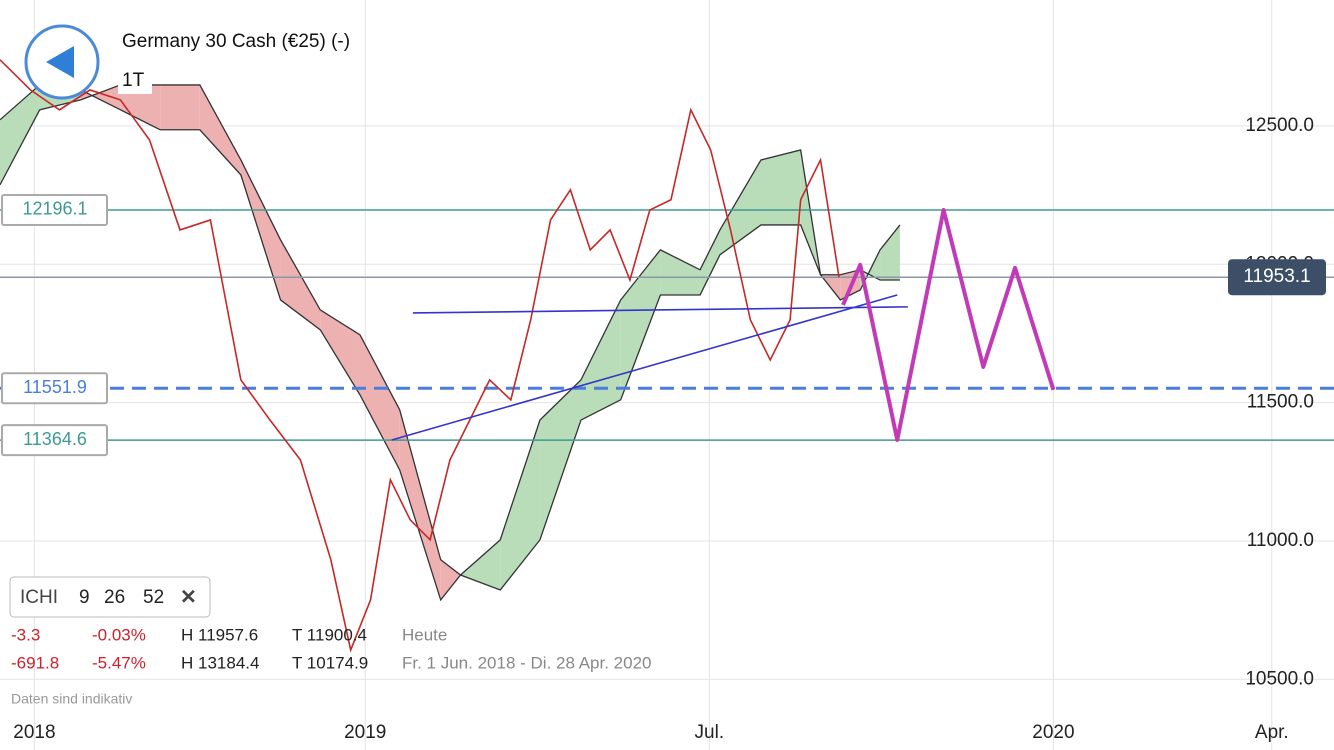 The image size is (1334, 750). I want to click on stat-change: -691.8, so click(35, 662).